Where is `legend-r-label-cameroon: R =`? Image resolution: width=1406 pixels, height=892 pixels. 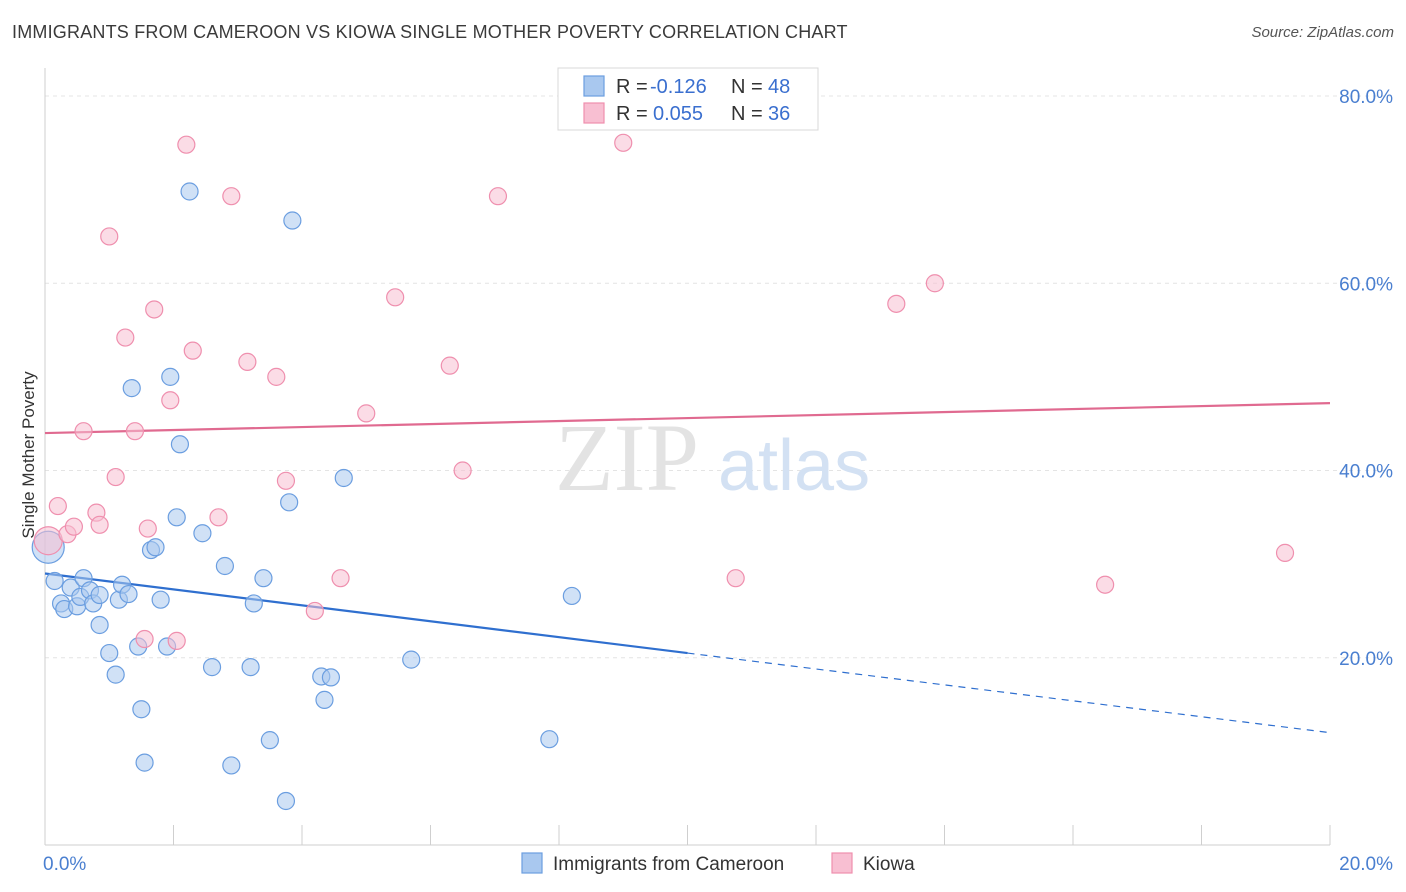
legend-r-label-cameroon: R = is located at coordinates (634, 87).